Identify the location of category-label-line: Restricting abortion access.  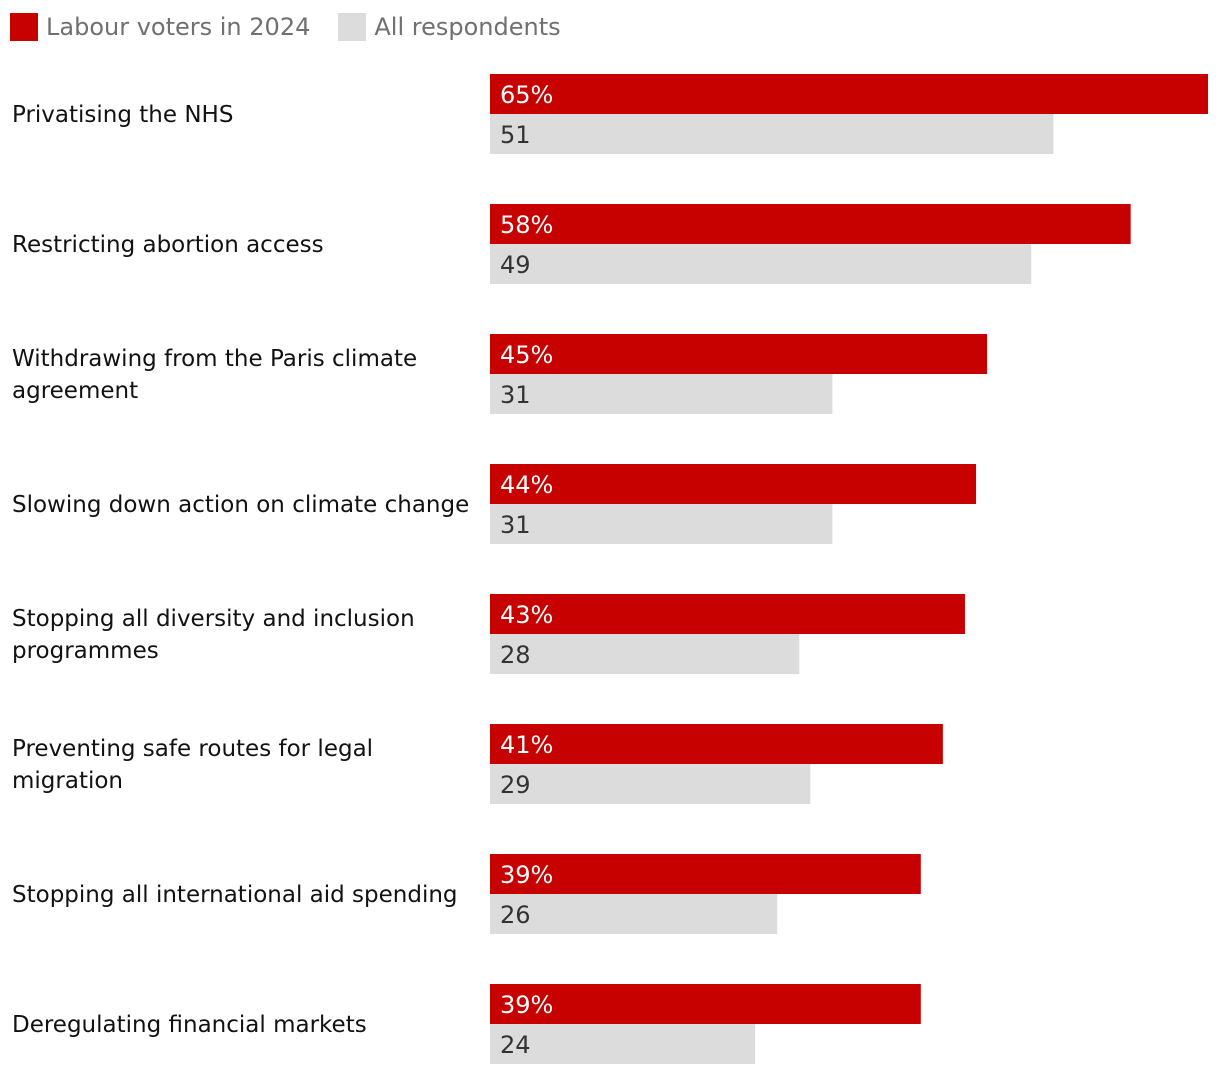
(168, 245).